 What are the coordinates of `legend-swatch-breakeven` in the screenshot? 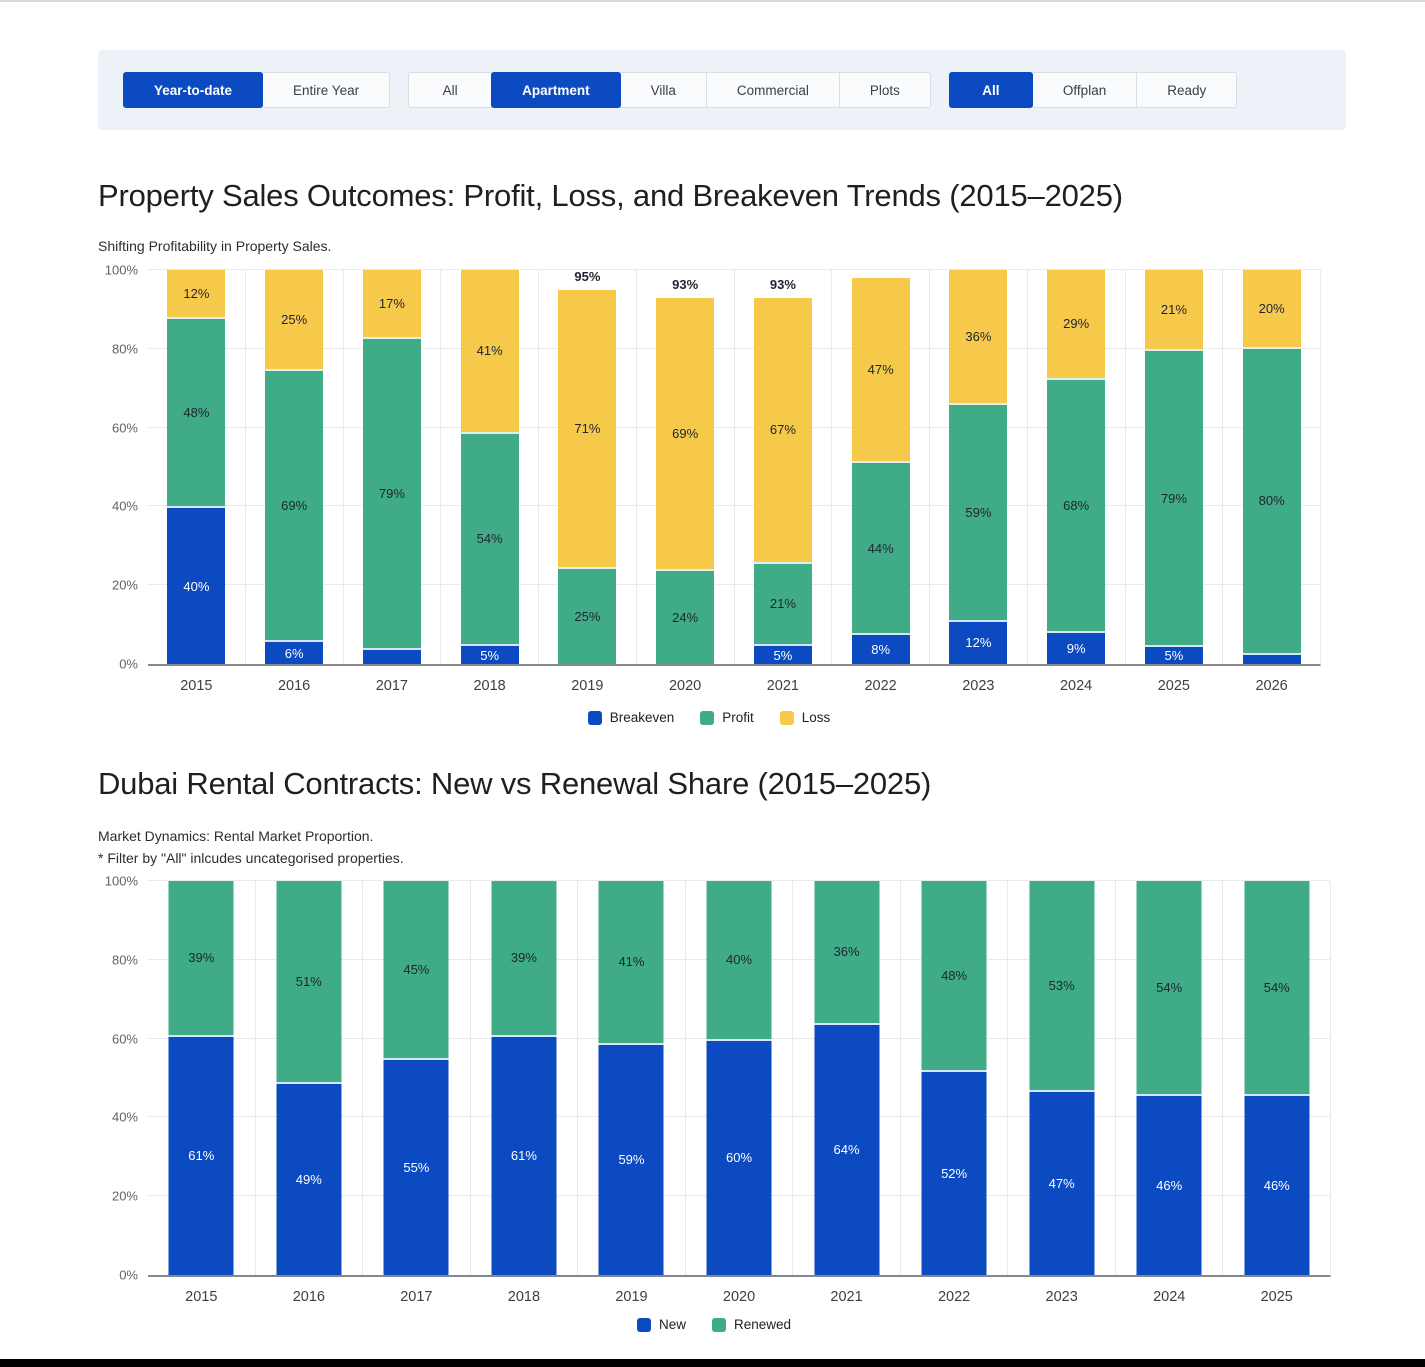 It's located at (594, 717).